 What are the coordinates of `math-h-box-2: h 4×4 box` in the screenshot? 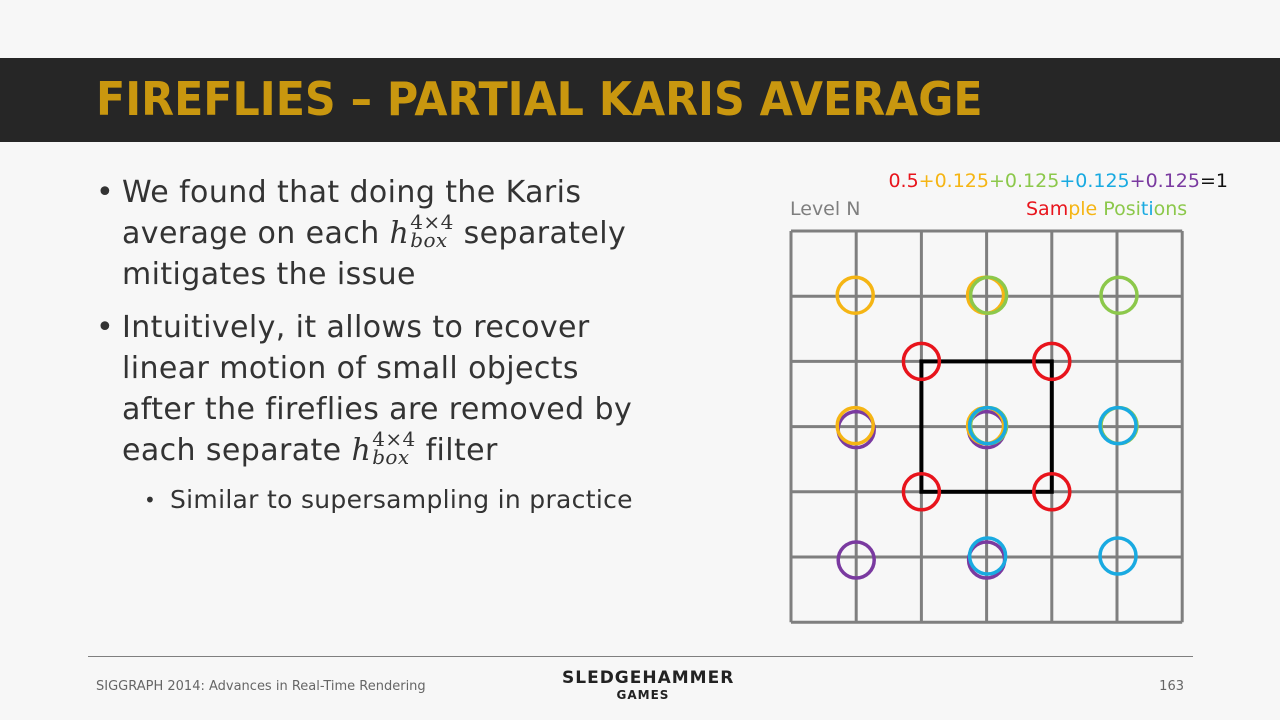 It's located at (383, 449).